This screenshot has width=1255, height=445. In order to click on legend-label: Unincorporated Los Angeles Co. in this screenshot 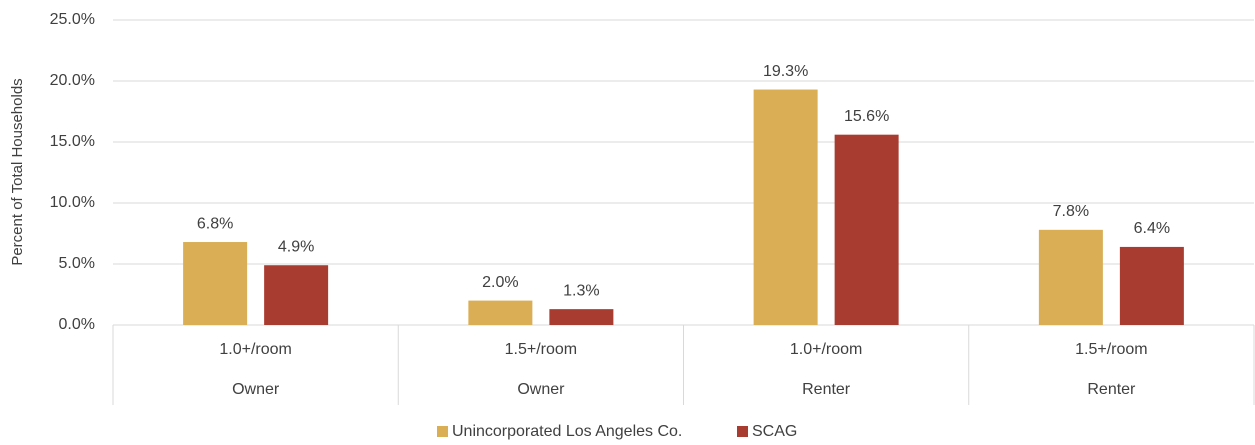, I will do `click(567, 431)`.